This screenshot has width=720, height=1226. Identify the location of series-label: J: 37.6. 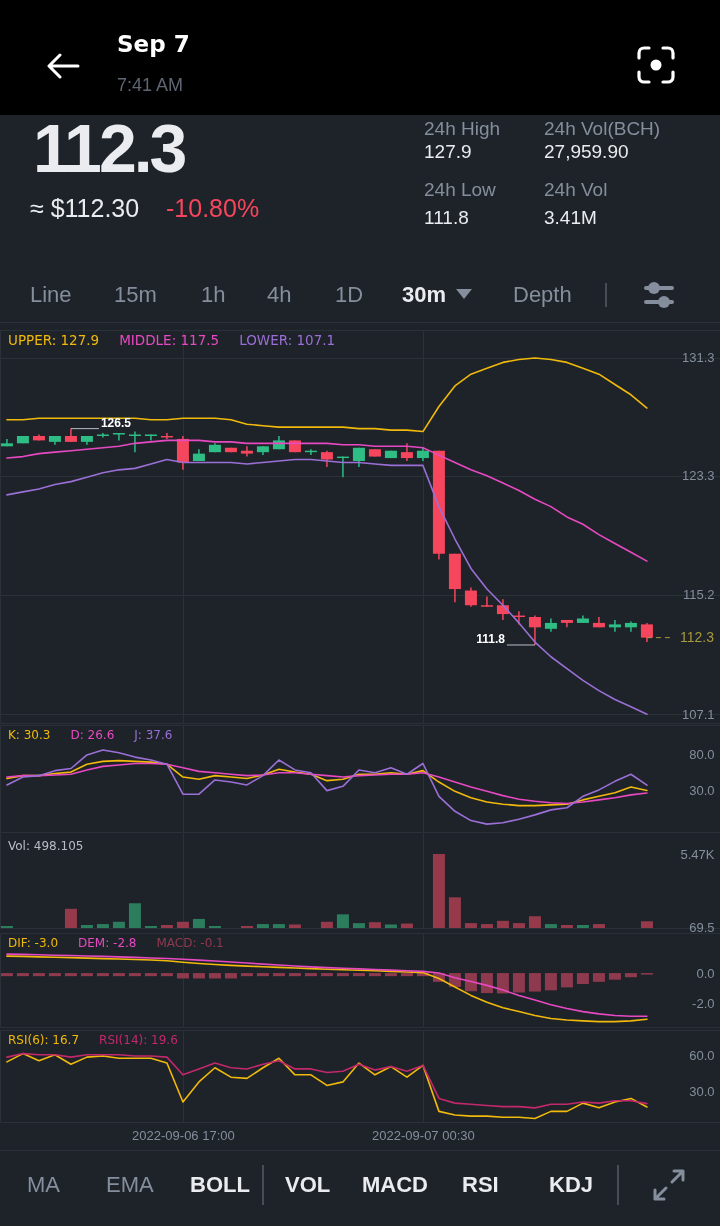
(153, 735).